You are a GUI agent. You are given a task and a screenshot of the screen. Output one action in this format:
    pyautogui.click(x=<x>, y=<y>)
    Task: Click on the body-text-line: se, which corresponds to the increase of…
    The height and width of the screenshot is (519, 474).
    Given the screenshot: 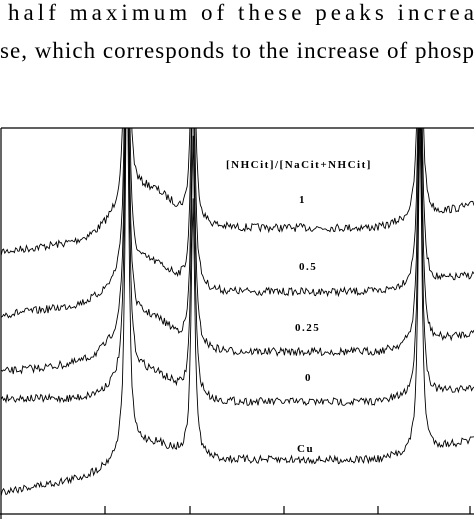 What is the action you would take?
    pyautogui.click(x=237, y=50)
    